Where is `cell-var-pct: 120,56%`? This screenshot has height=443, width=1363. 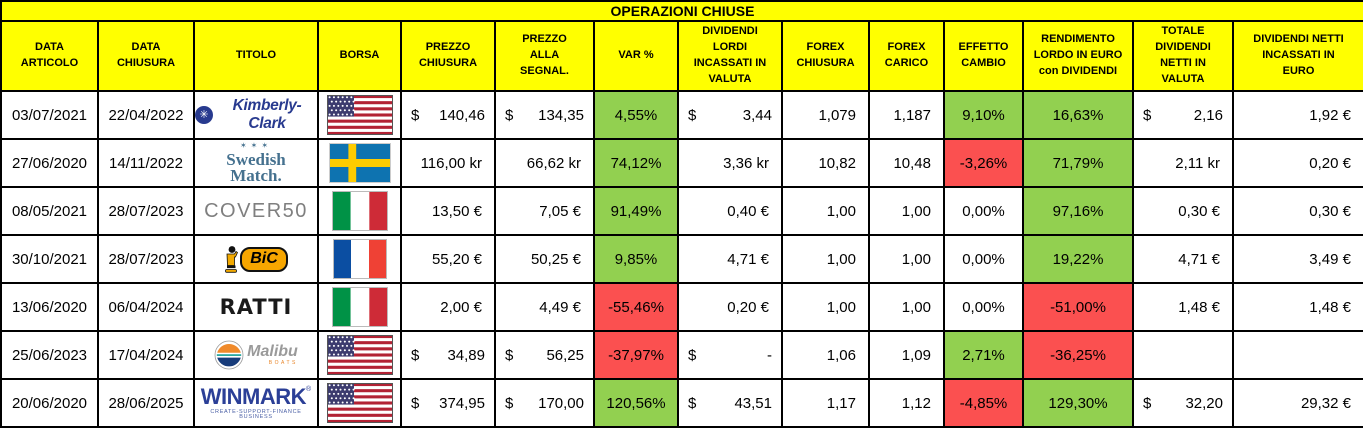 cell-var-pct: 120,56% is located at coordinates (636, 403).